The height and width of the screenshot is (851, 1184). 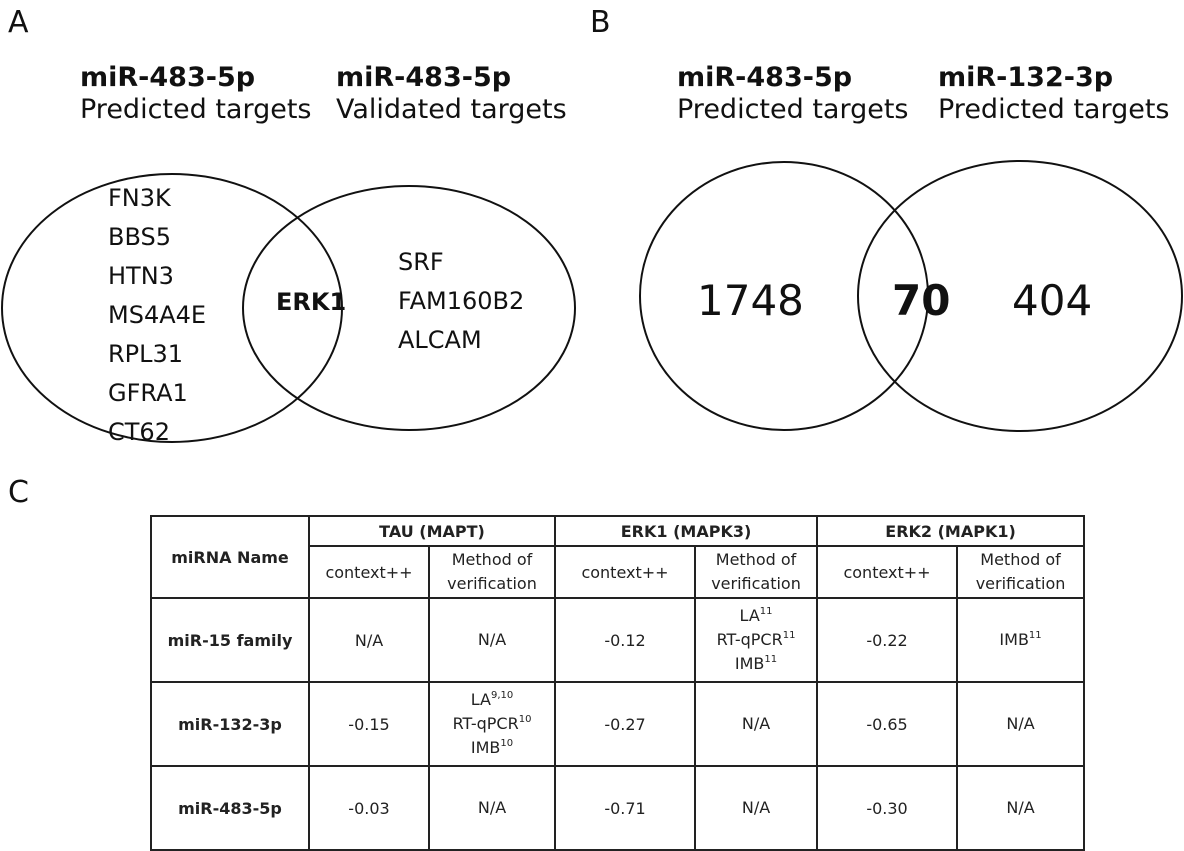 What do you see at coordinates (18, 492) in the screenshot?
I see `panel-label-c: C` at bounding box center [18, 492].